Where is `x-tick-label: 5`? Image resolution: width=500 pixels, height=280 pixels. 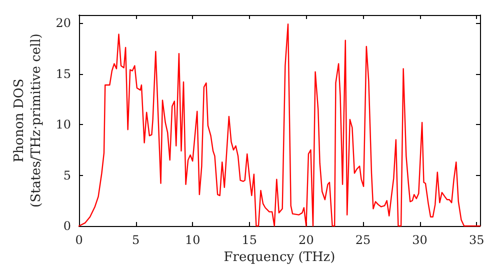 x-tick-label: 5 is located at coordinates (136, 240).